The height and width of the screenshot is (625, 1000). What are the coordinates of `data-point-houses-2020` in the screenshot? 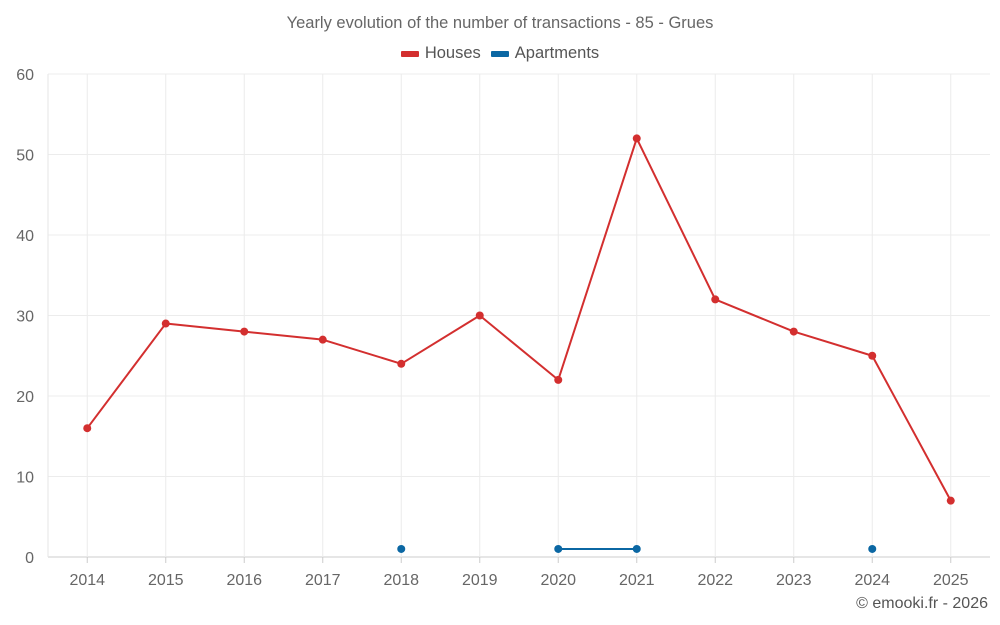 It's located at (558, 379).